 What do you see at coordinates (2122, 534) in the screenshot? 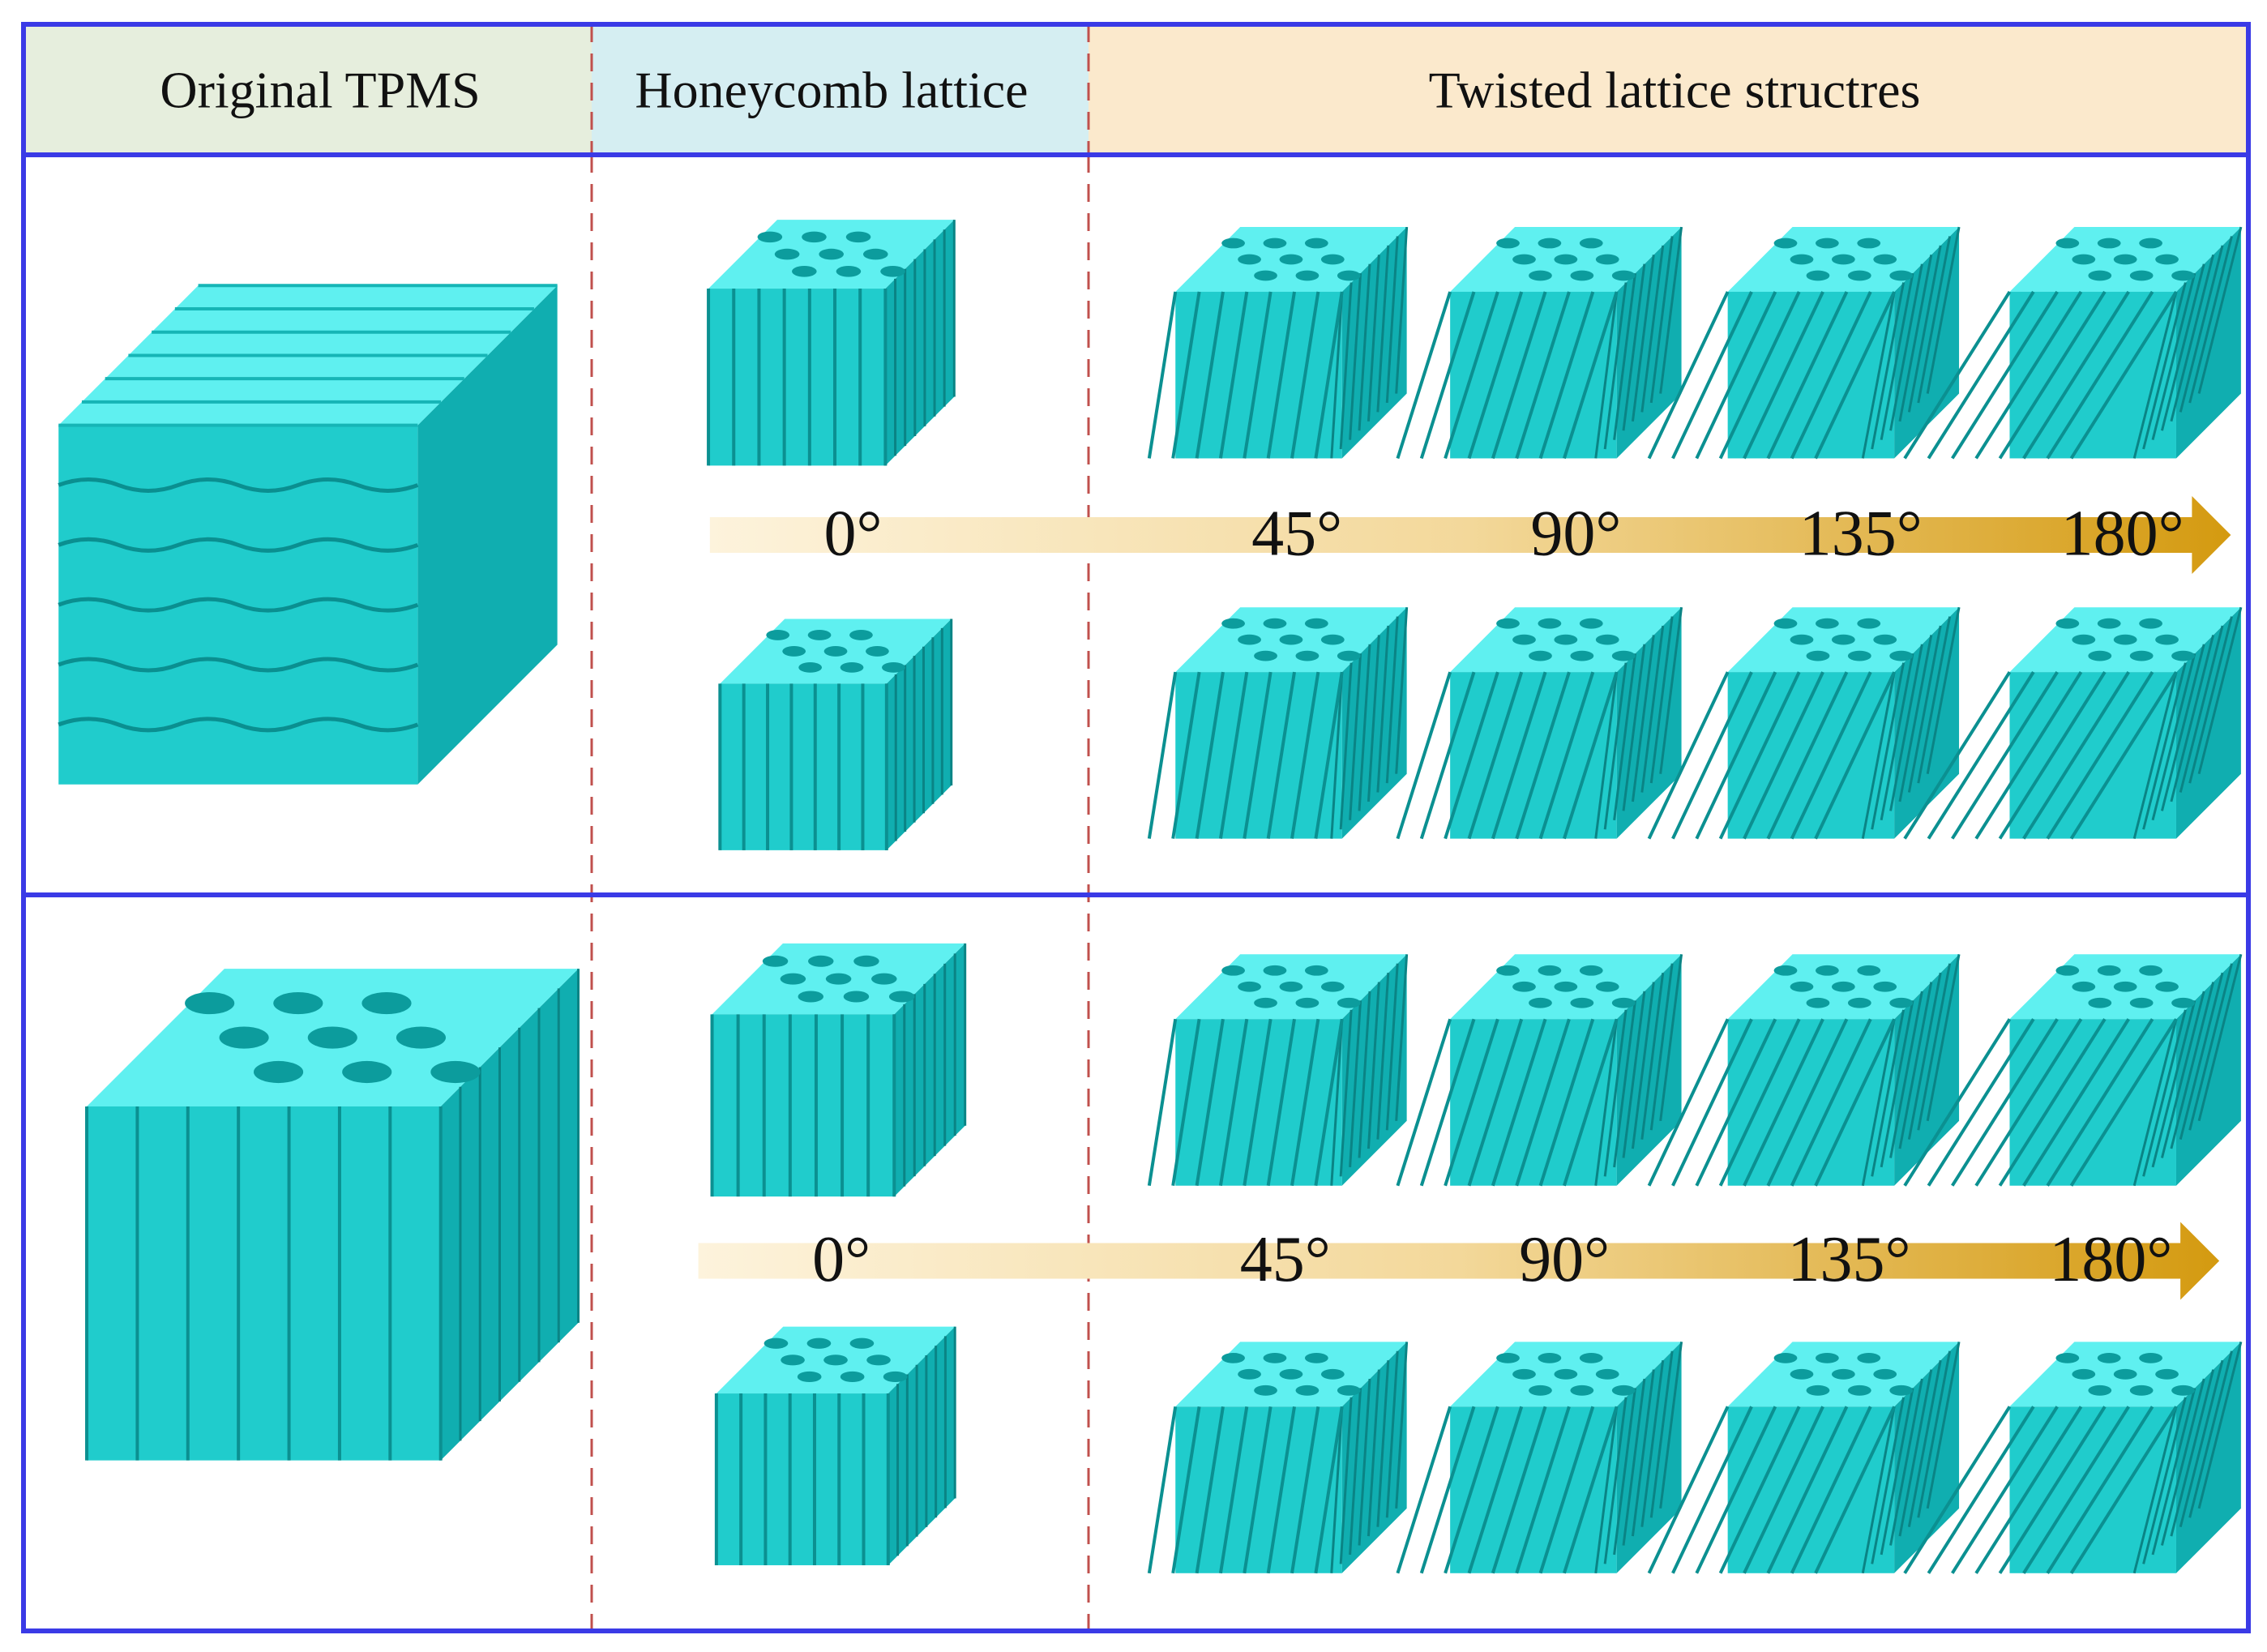
I see `angle-label: 180°` at bounding box center [2122, 534].